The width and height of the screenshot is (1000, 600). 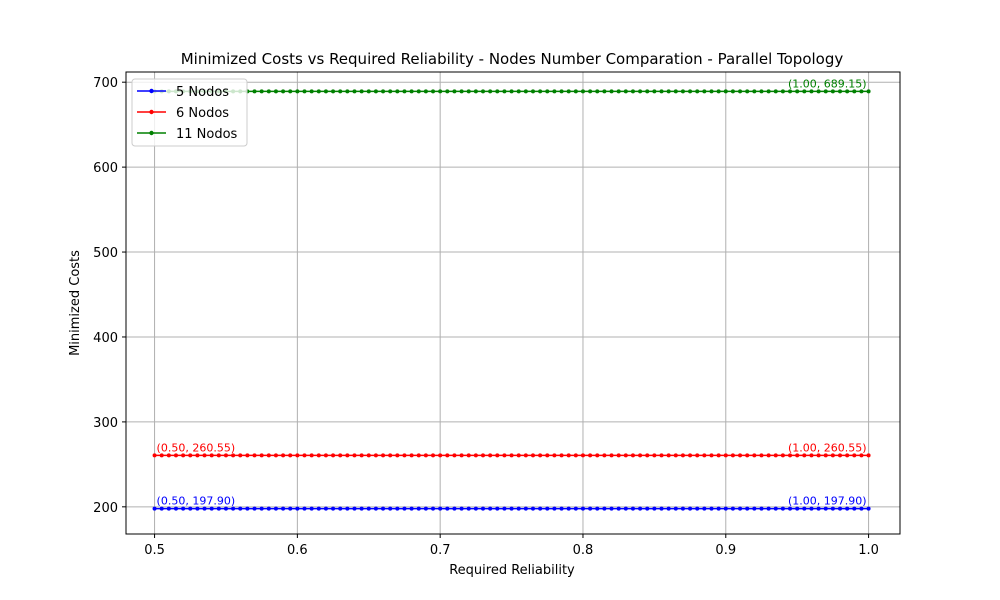 What do you see at coordinates (154, 550) in the screenshot?
I see `x-tick-label: 0.5` at bounding box center [154, 550].